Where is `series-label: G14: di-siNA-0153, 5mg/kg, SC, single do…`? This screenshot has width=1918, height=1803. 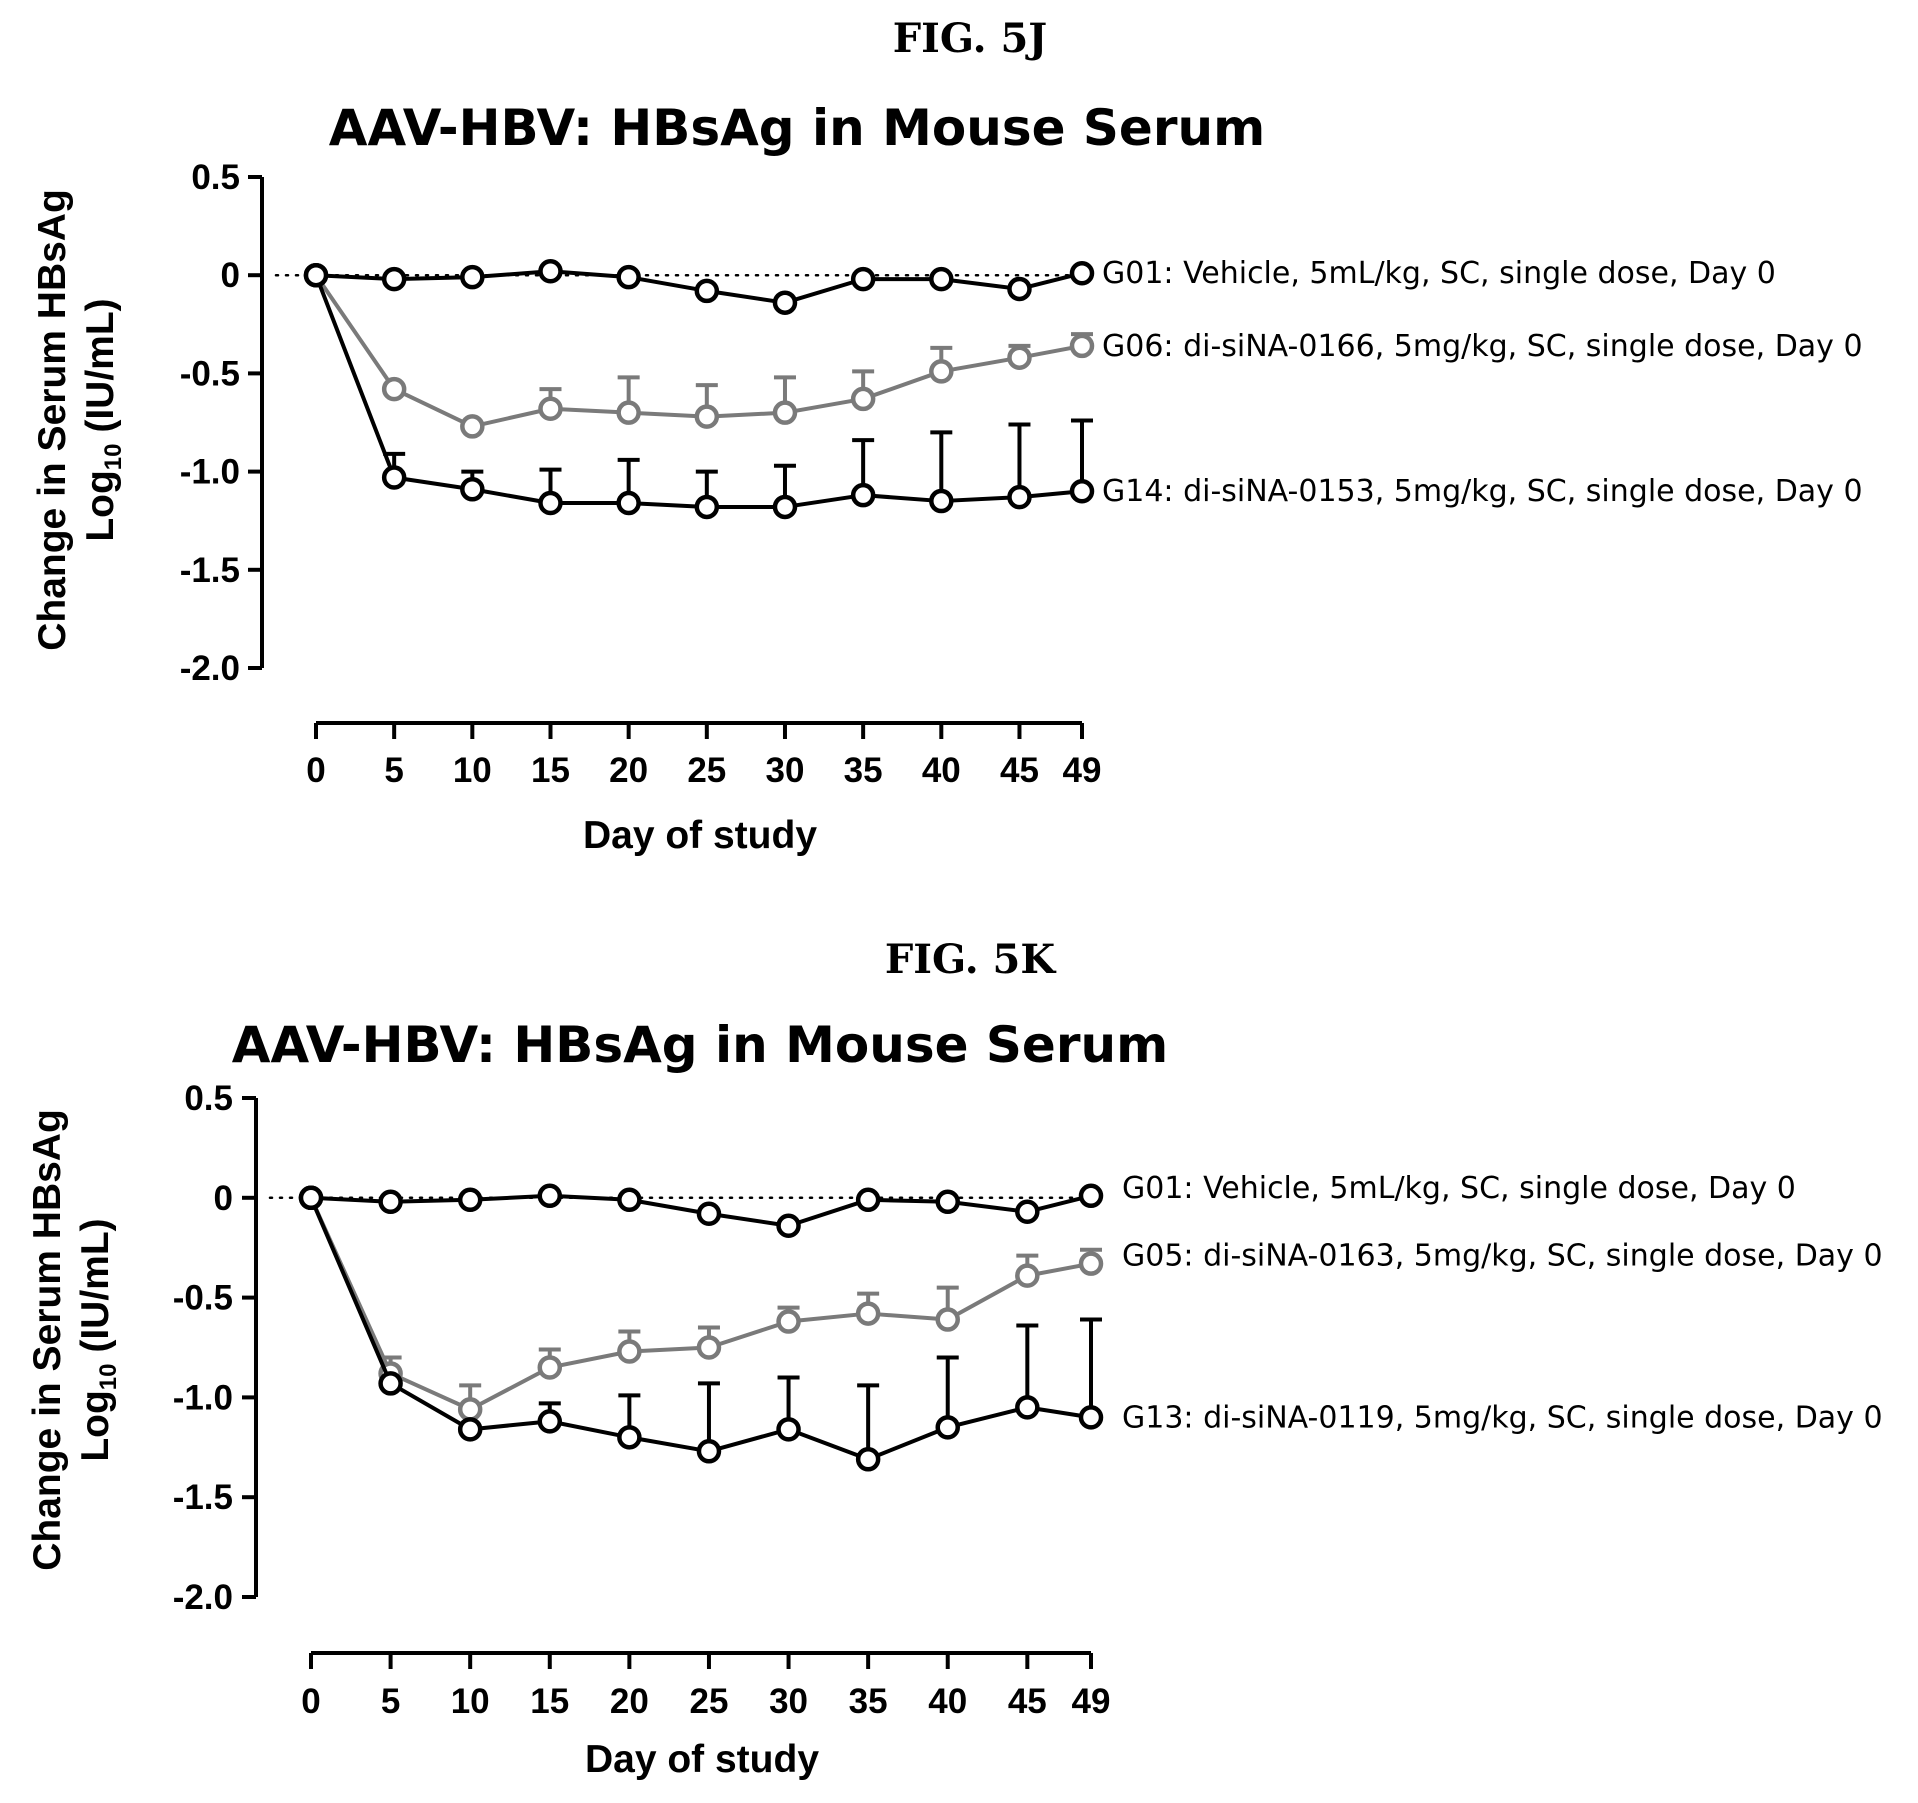 series-label: G14: di-siNA-0153, 5mg/kg, SC, single do… is located at coordinates (1482, 491).